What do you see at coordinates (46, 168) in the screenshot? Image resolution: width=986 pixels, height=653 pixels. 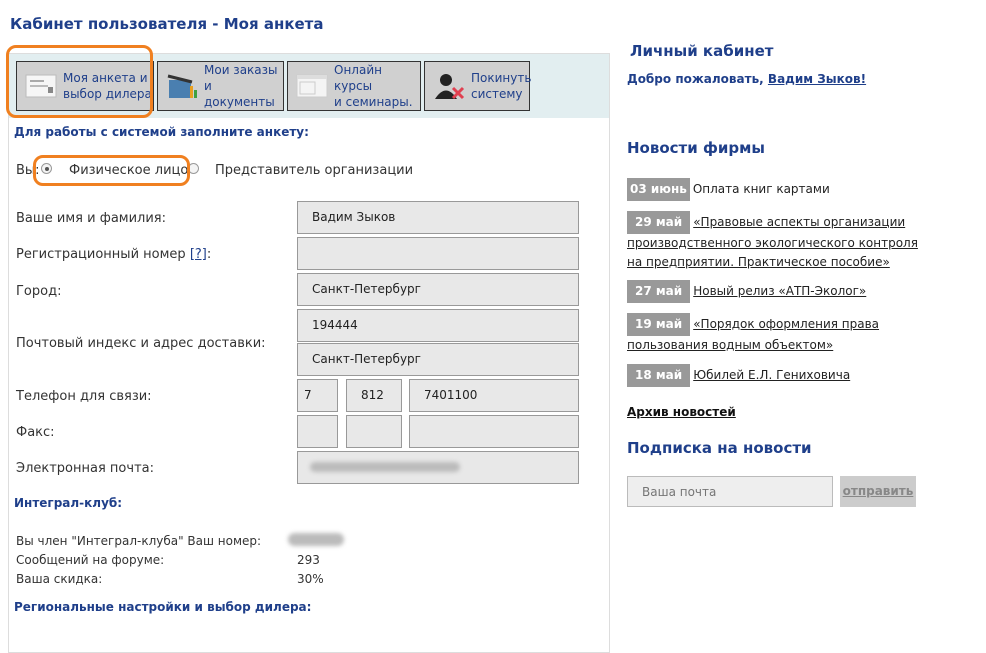 I see `radio-person` at bounding box center [46, 168].